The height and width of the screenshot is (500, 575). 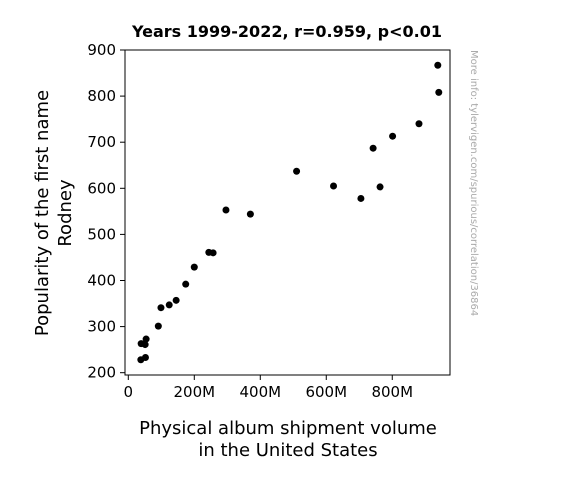 What do you see at coordinates (288, 428) in the screenshot?
I see `x-axis-title-line1: Physical album shipment volume` at bounding box center [288, 428].